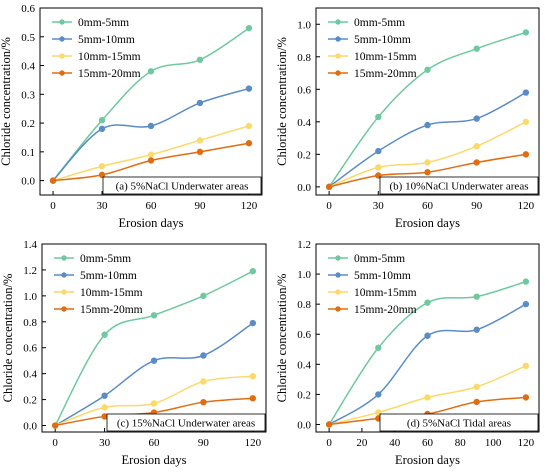 The image size is (550, 473). What do you see at coordinates (427, 109) in the screenshot?
I see `series-line-0mm-5mm` at bounding box center [427, 109].